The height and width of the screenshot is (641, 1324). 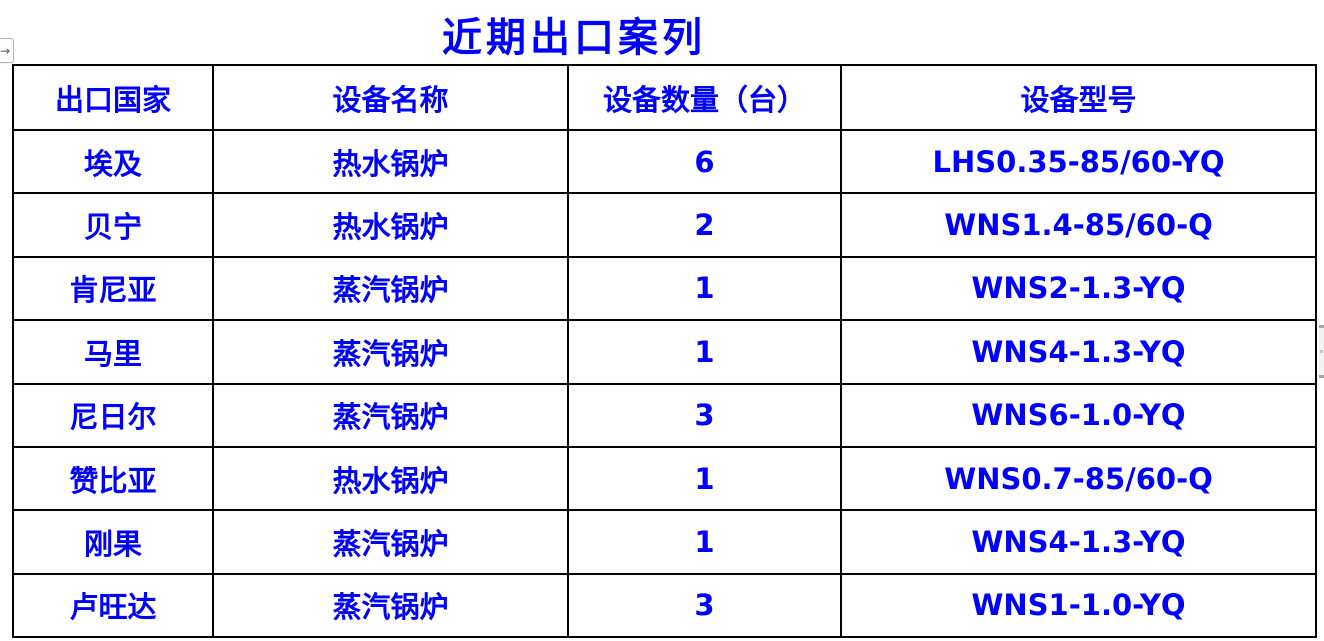 I want to click on cell-country: 赞比亚, so click(x=113, y=478).